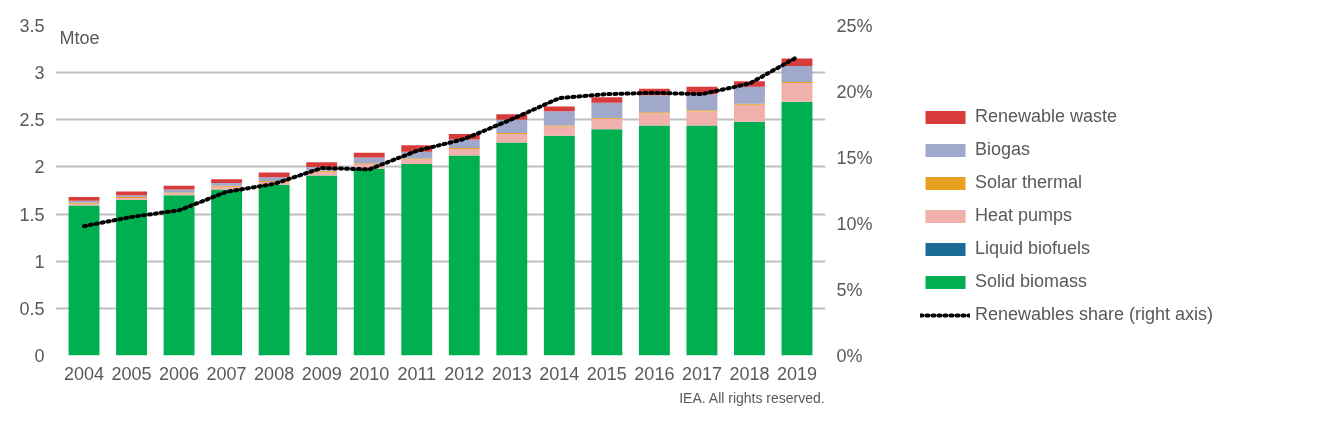  Describe the element at coordinates (1002, 149) in the screenshot. I see `legend-label: Biogas` at that location.